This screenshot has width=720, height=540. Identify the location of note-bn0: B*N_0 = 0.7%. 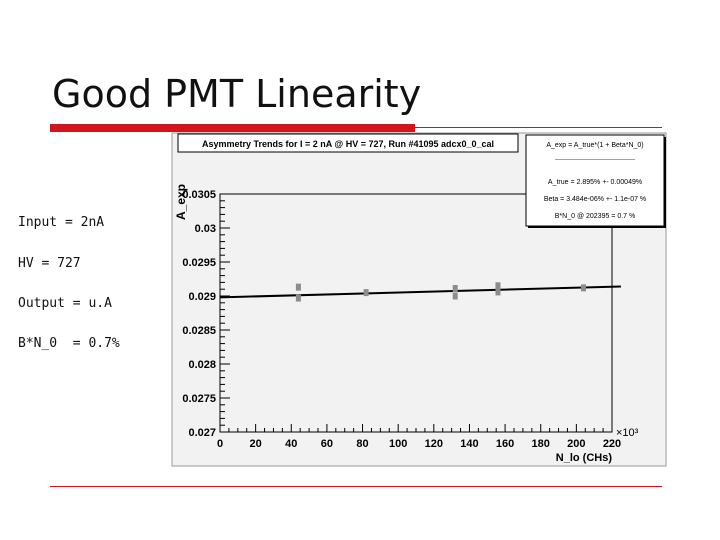
(69, 343).